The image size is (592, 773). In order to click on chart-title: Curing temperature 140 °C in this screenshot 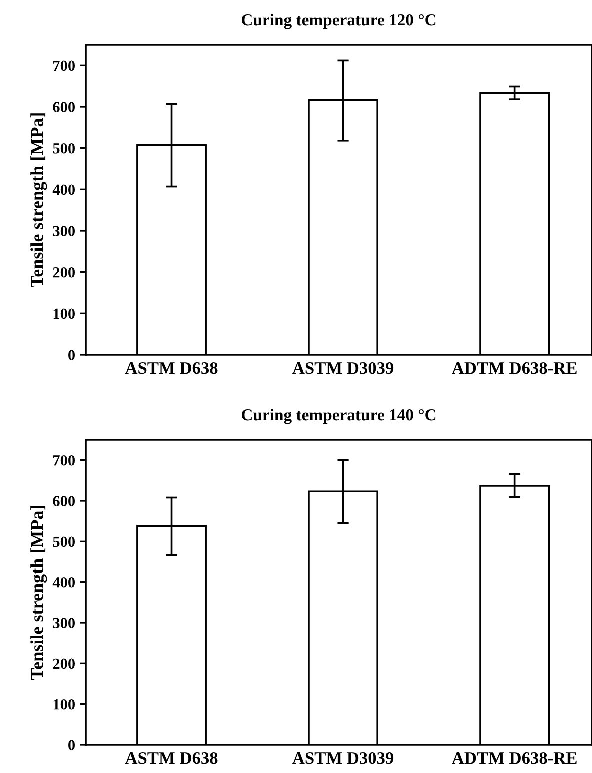, I will do `click(339, 416)`.